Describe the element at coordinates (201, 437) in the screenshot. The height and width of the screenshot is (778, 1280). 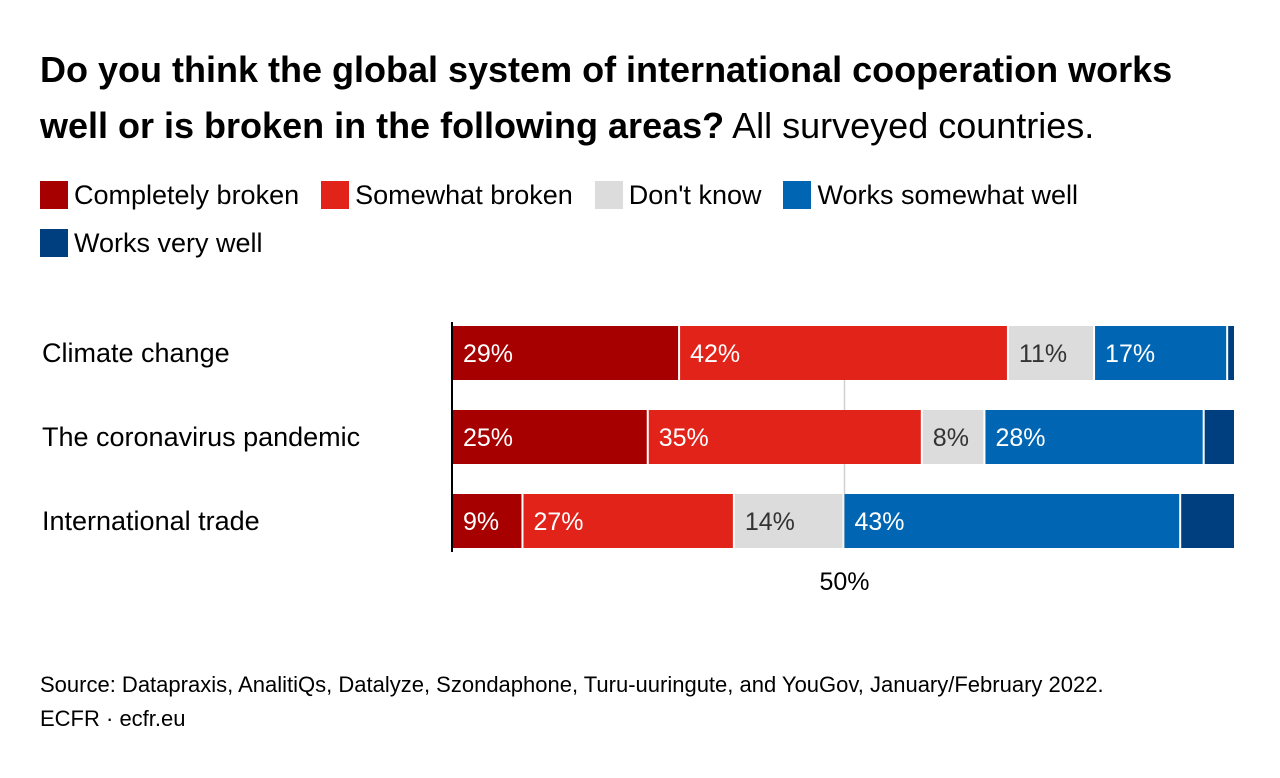
I see `category-label: The coronavirus pandemic` at that location.